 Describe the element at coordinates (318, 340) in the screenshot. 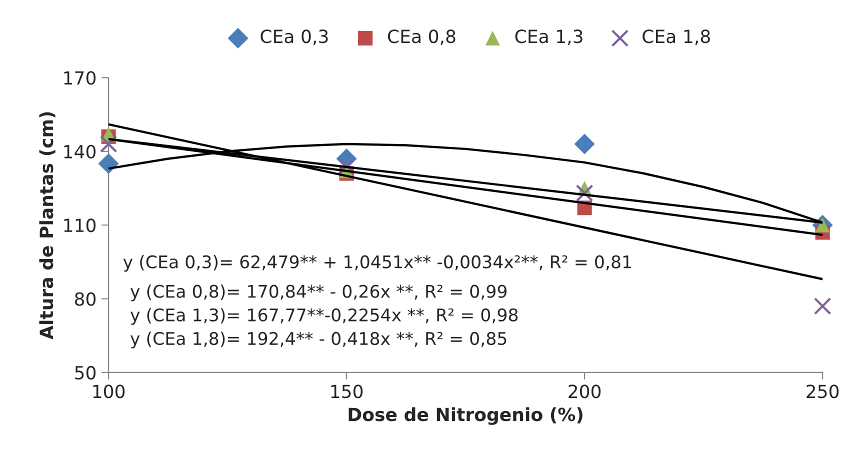

I see `annotation: y (CEa 1,8)= 192,4** - 0,418x **, R² = 0,85` at that location.